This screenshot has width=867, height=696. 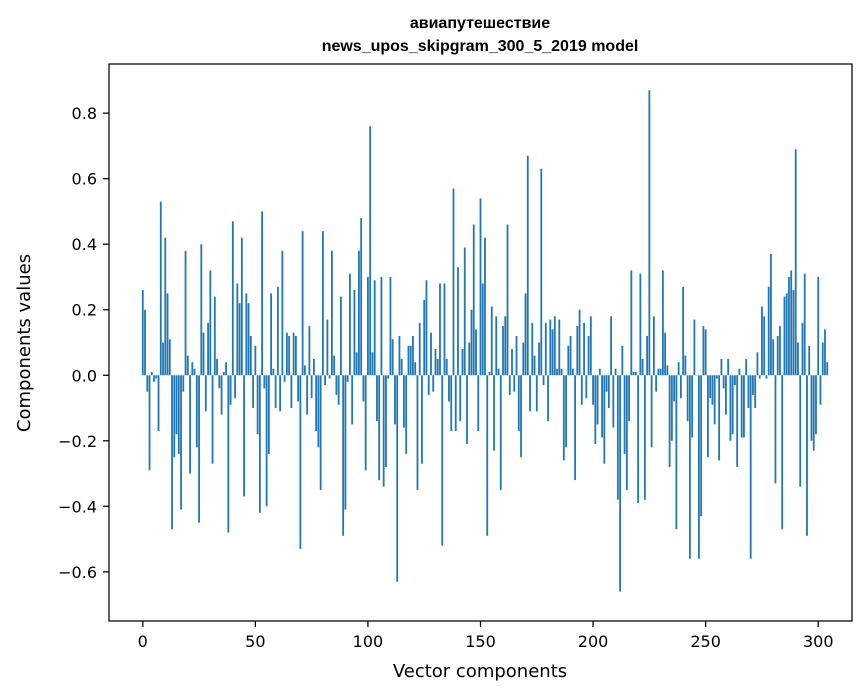 What do you see at coordinates (143, 641) in the screenshot?
I see `x-tick-label: 0` at bounding box center [143, 641].